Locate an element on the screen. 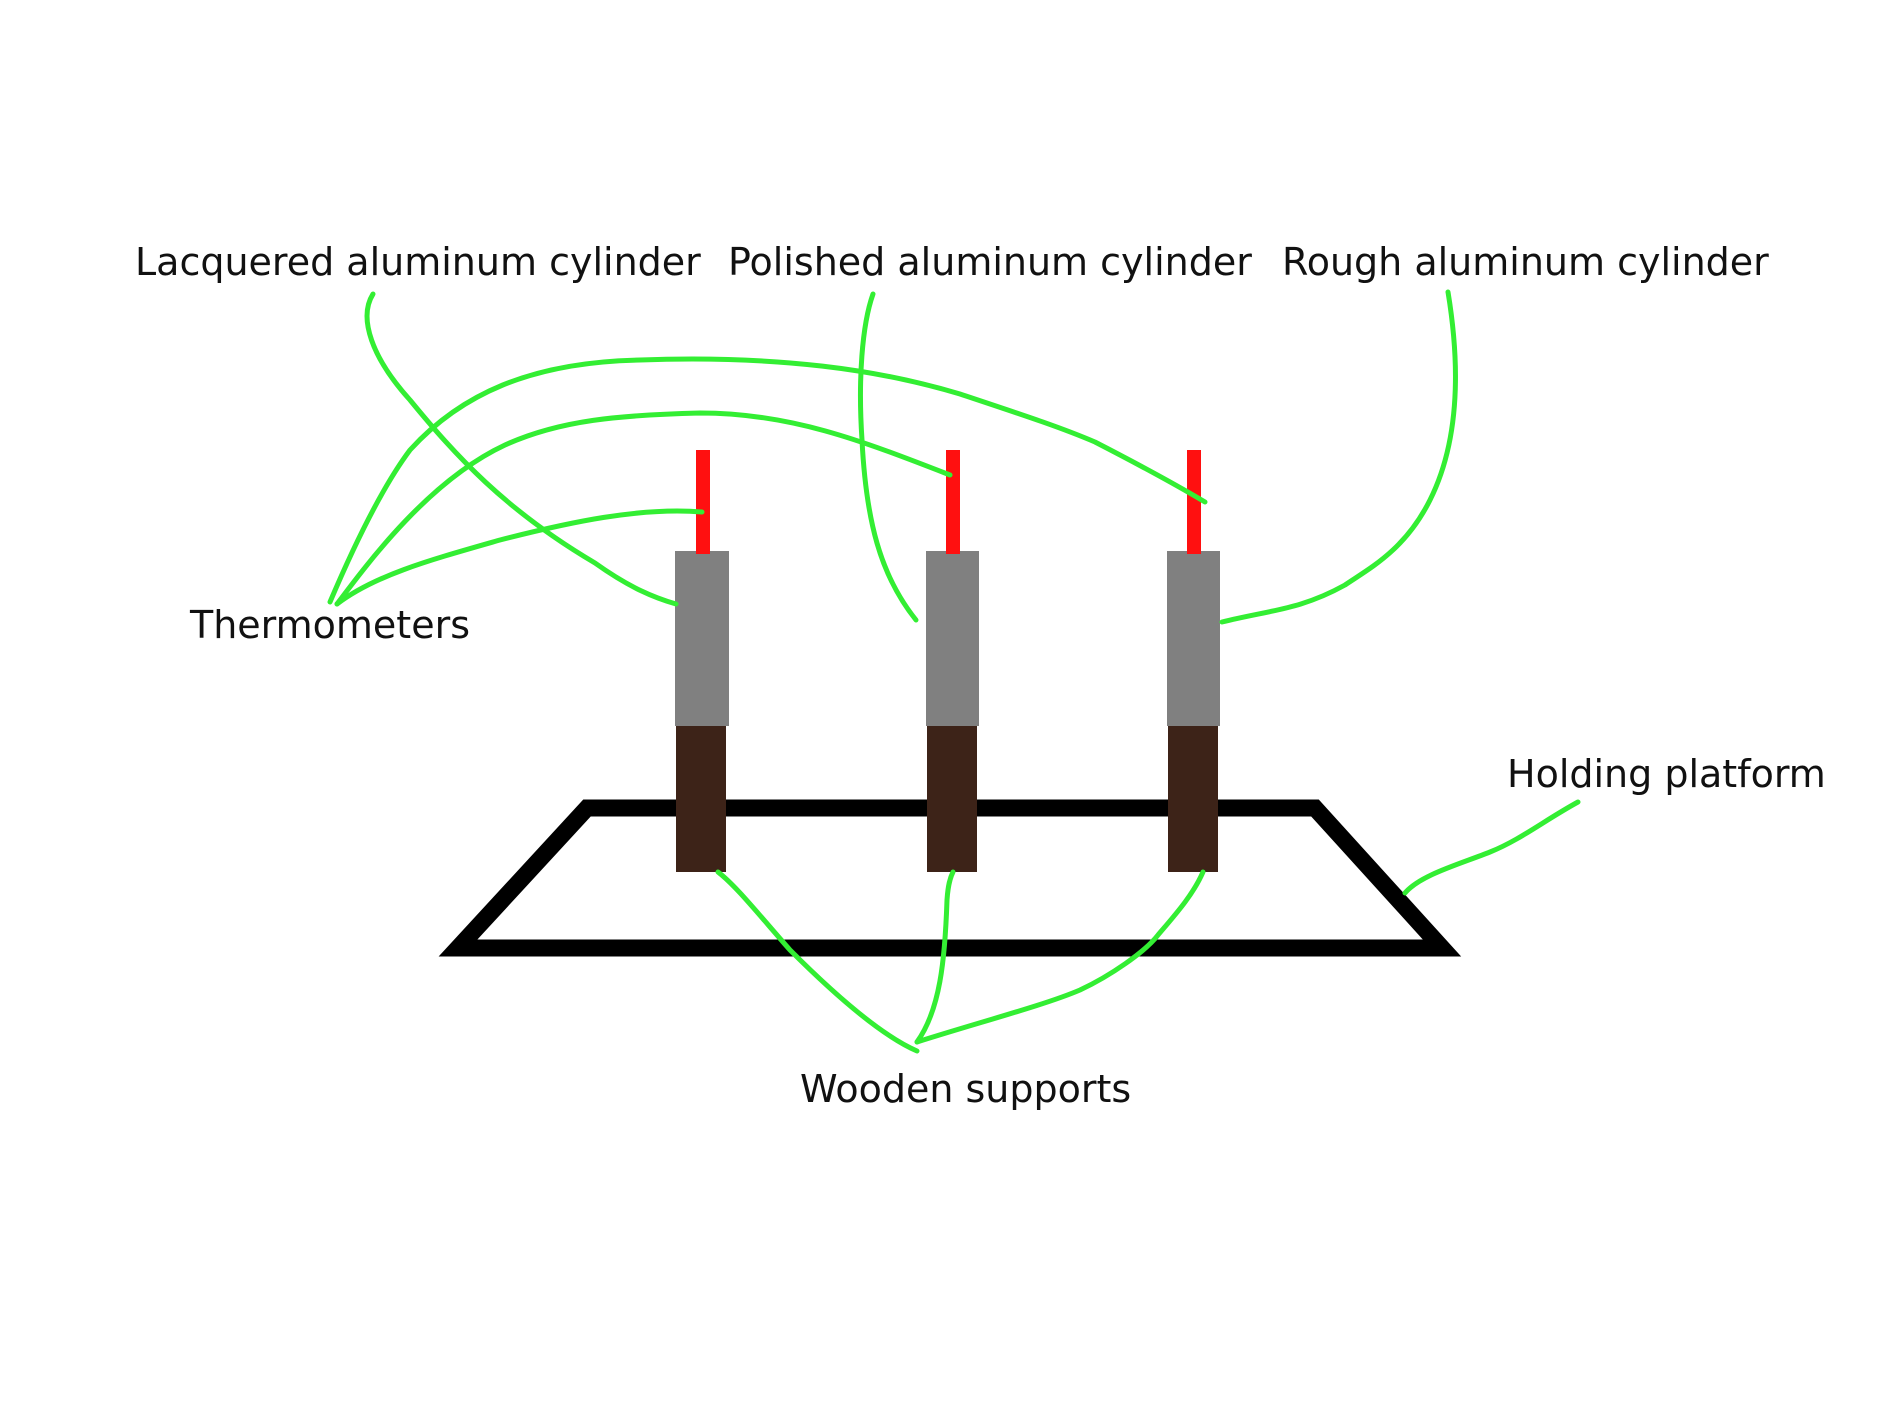 This screenshot has height=1417, width=1890. label-polished-cylinder: Polished aluminum cylinder is located at coordinates (990, 262).